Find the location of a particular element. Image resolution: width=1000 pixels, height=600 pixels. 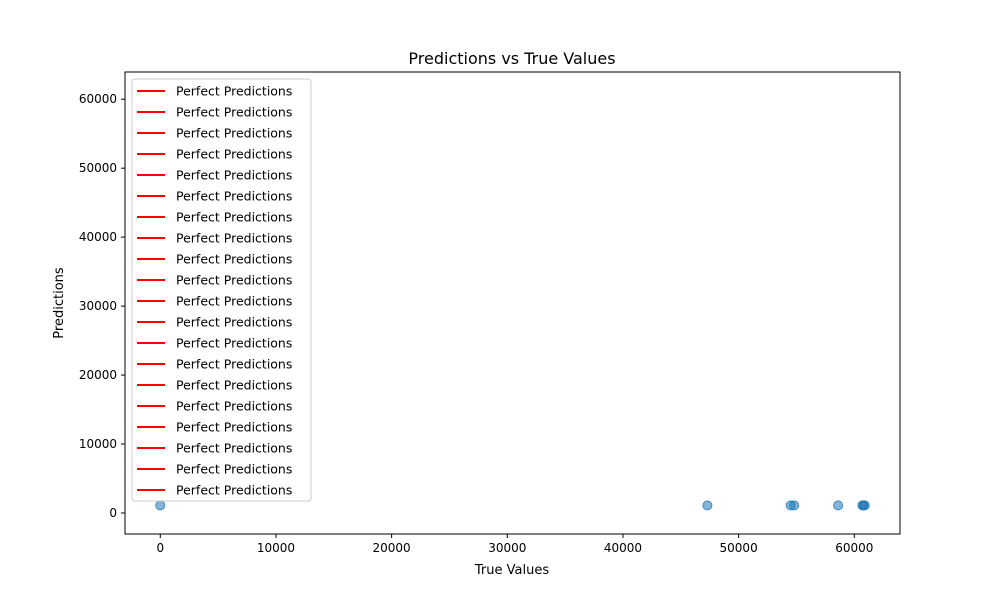

y-tick-label: 50000 is located at coordinates (98, 168).